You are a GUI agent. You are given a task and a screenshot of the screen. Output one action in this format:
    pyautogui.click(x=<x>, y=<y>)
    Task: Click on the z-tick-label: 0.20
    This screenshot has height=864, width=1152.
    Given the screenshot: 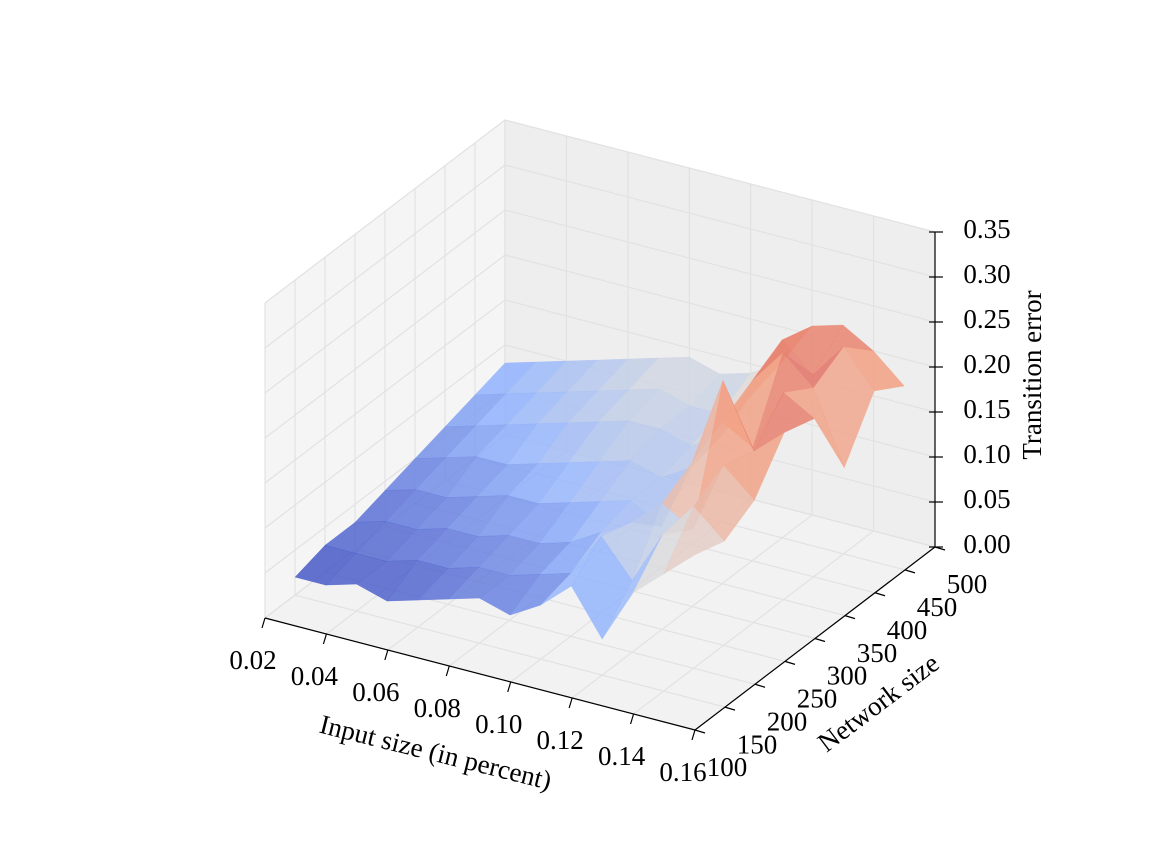 What is the action you would take?
    pyautogui.click(x=986, y=364)
    